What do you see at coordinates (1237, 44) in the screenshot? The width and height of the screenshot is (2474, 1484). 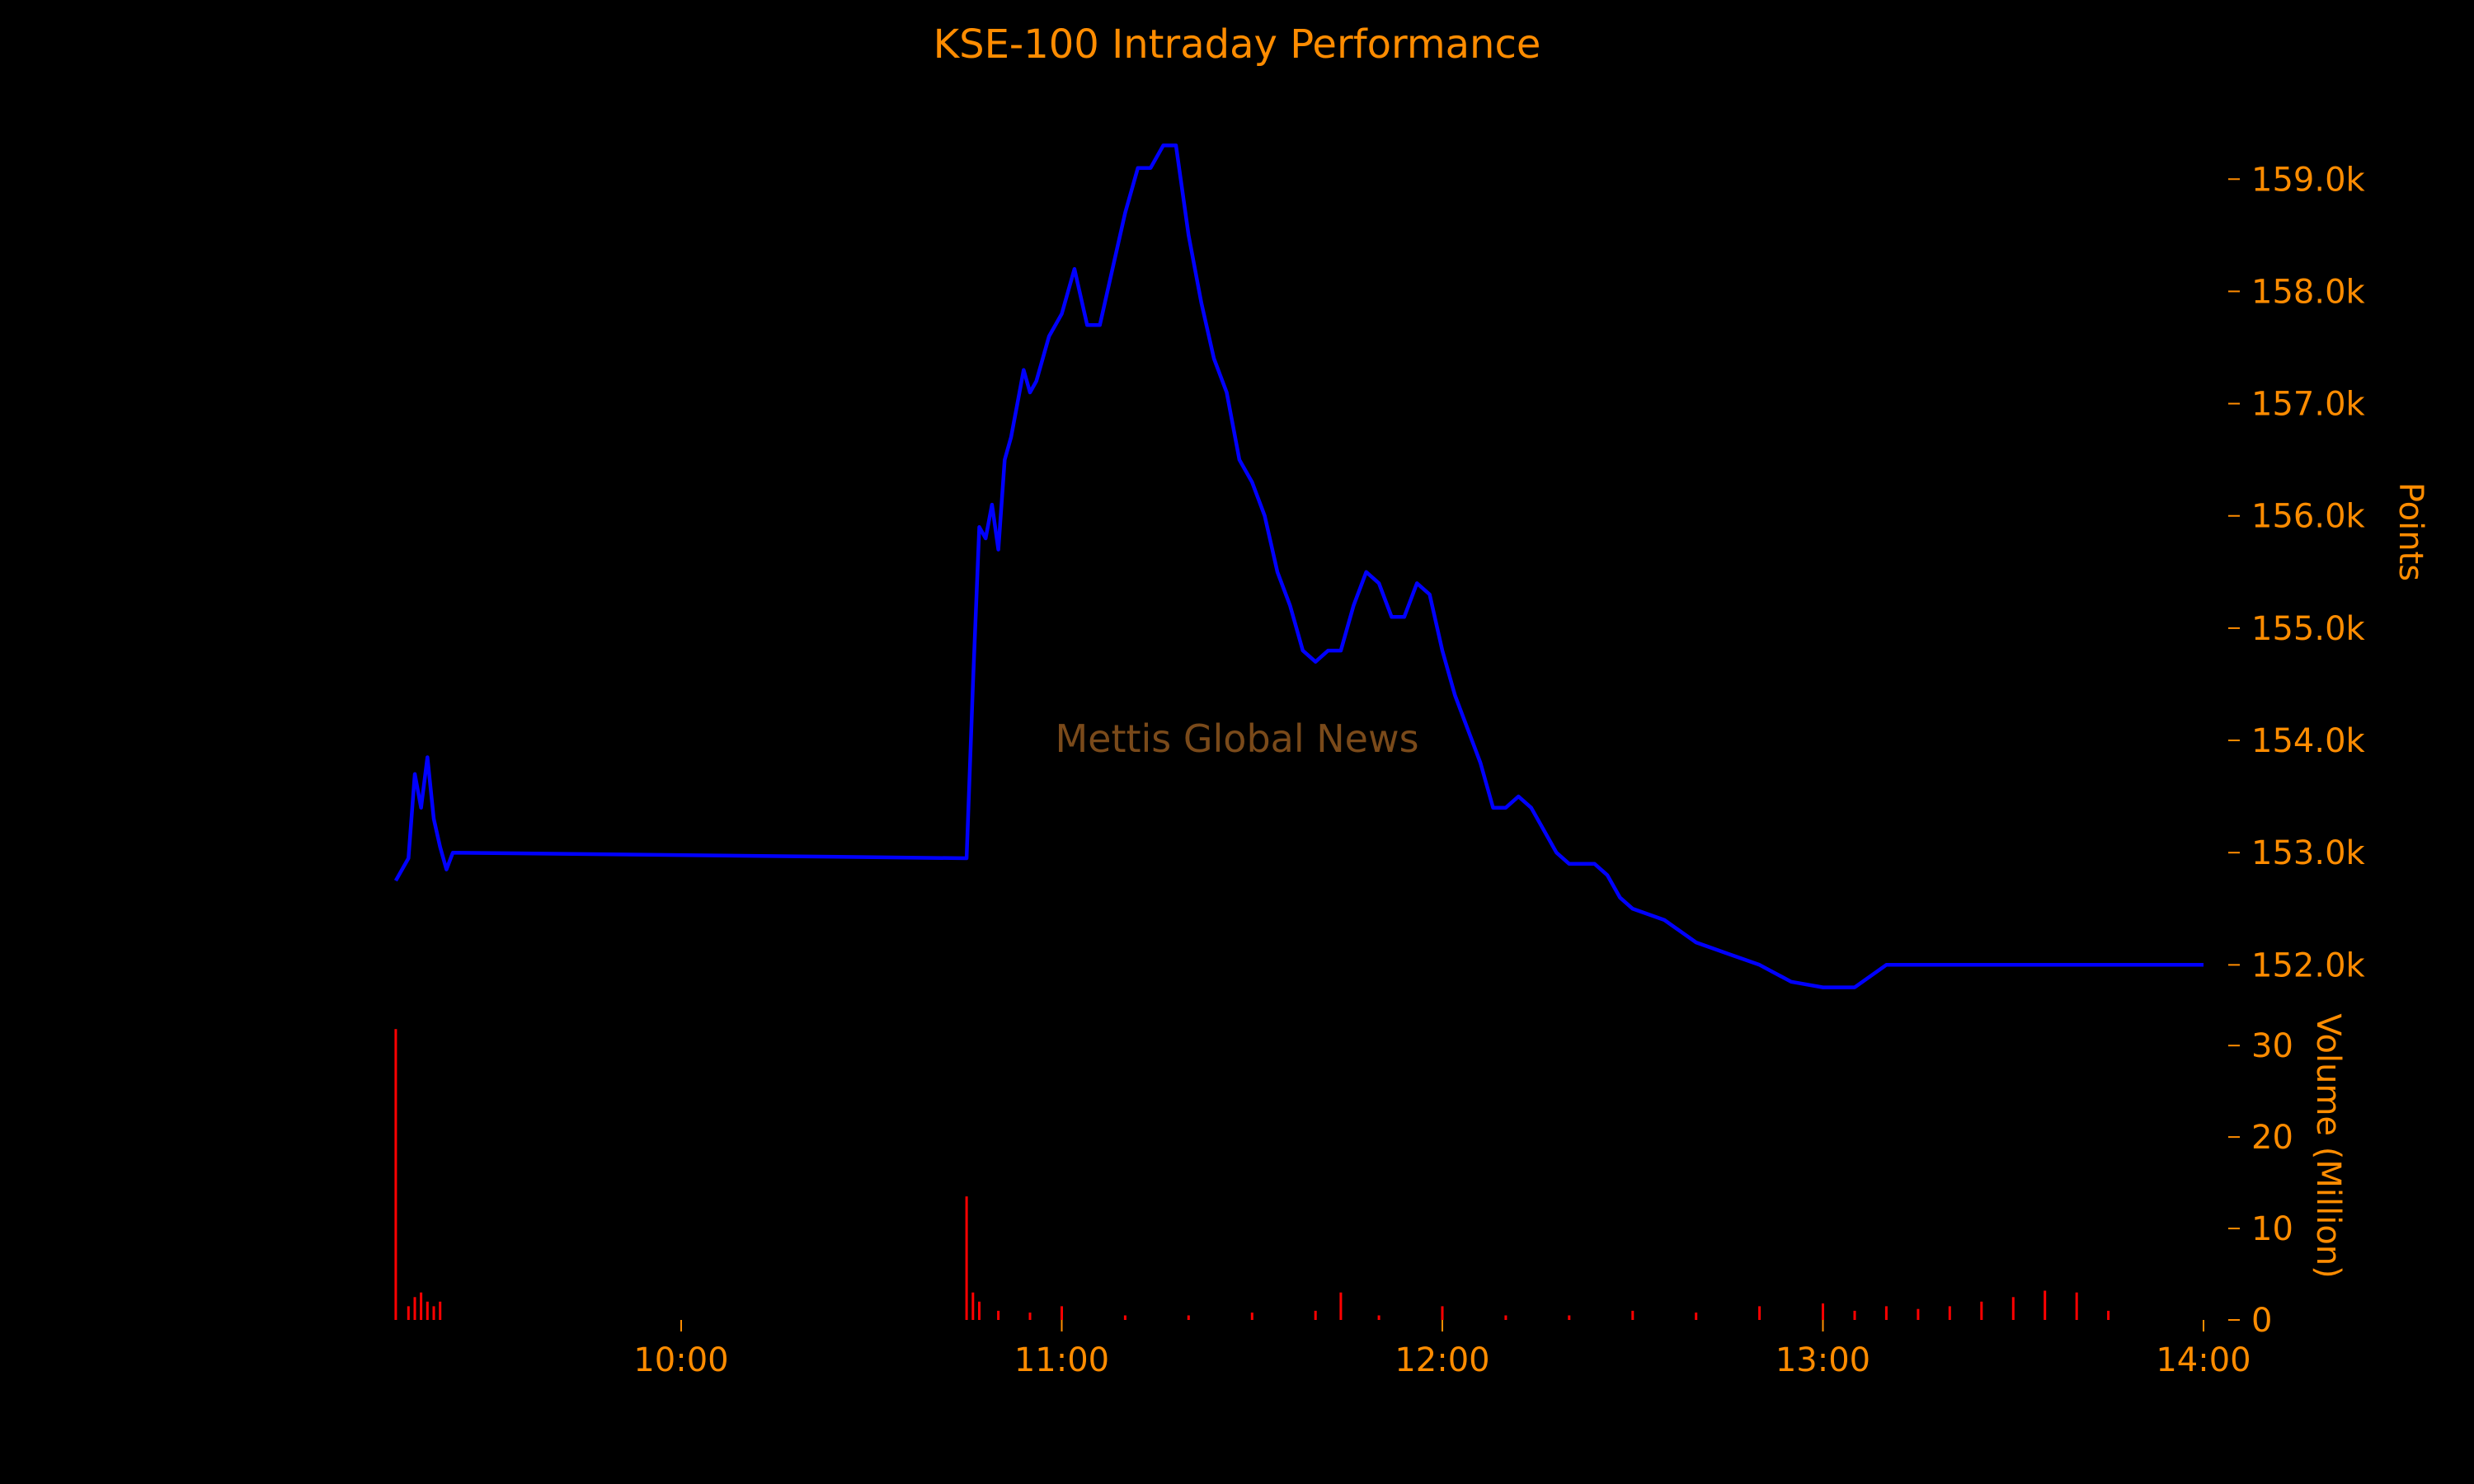 I see `chart-title: KSE-100 Intraday Performance` at bounding box center [1237, 44].